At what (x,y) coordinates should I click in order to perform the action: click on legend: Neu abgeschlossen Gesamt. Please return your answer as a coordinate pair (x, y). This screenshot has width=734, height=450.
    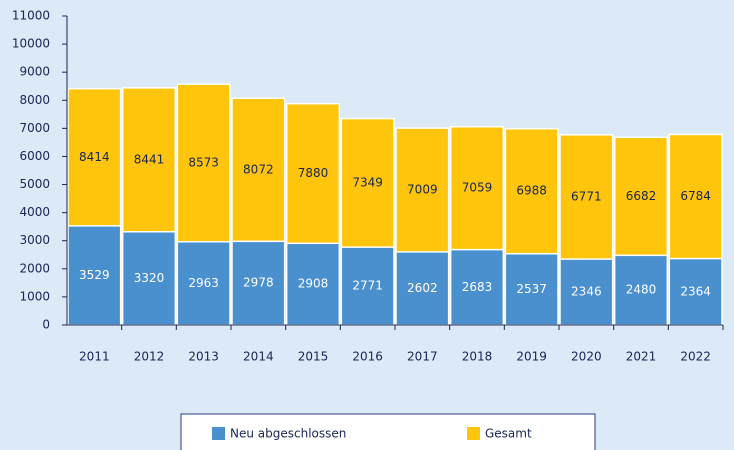
    Looking at the image, I should click on (372, 434).